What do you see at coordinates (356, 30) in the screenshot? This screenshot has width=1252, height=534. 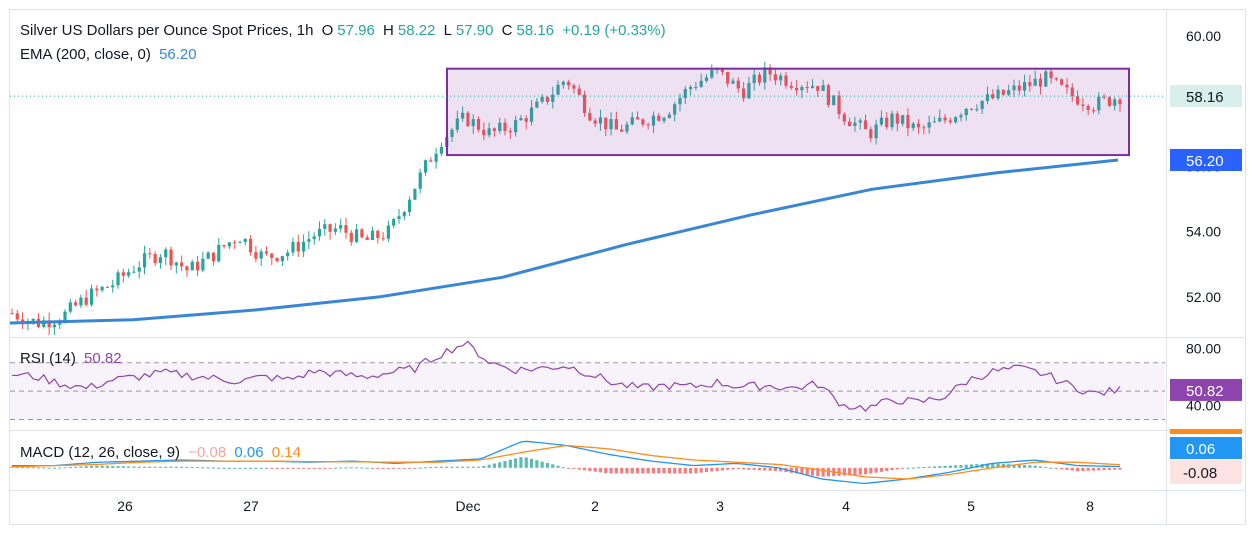 I see `open-value: 57.96` at bounding box center [356, 30].